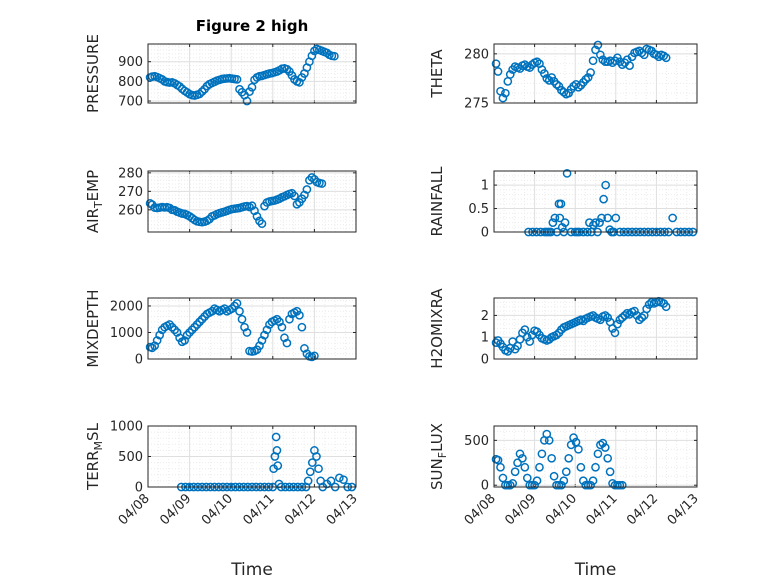  I want to click on y-tick-label: 700, so click(130, 102).